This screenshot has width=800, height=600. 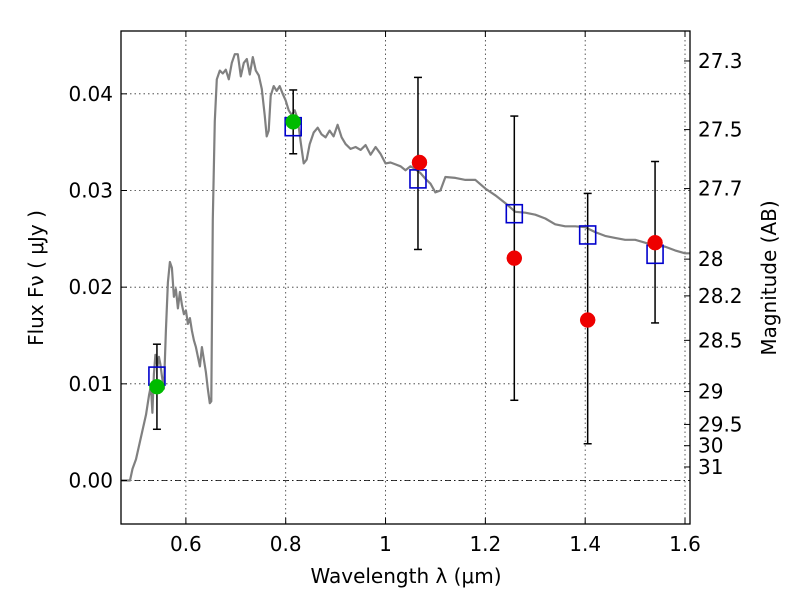 I want to click on magnitude-tick-label: 30, so click(x=710, y=446).